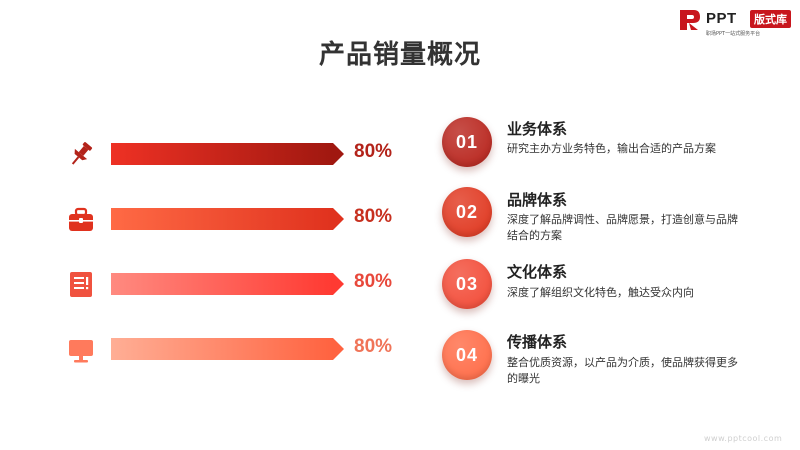 This screenshot has width=800, height=450. Describe the element at coordinates (770, 19) in the screenshot. I see `logo-badge: 版式库` at that location.